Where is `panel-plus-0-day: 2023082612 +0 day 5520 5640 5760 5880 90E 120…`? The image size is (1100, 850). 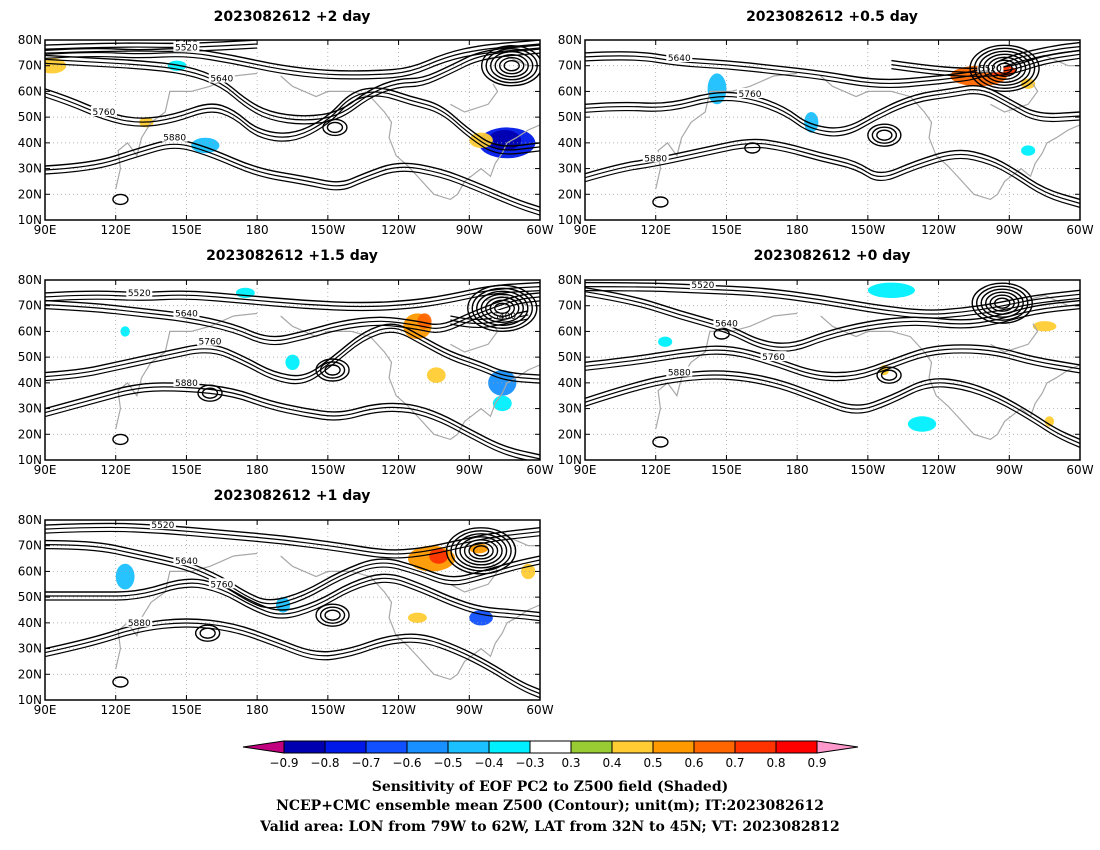
panel-plus-0-day: 2023082612 +0 day 5520 5640 5760 5880 90E 120… is located at coordinates (826, 362).